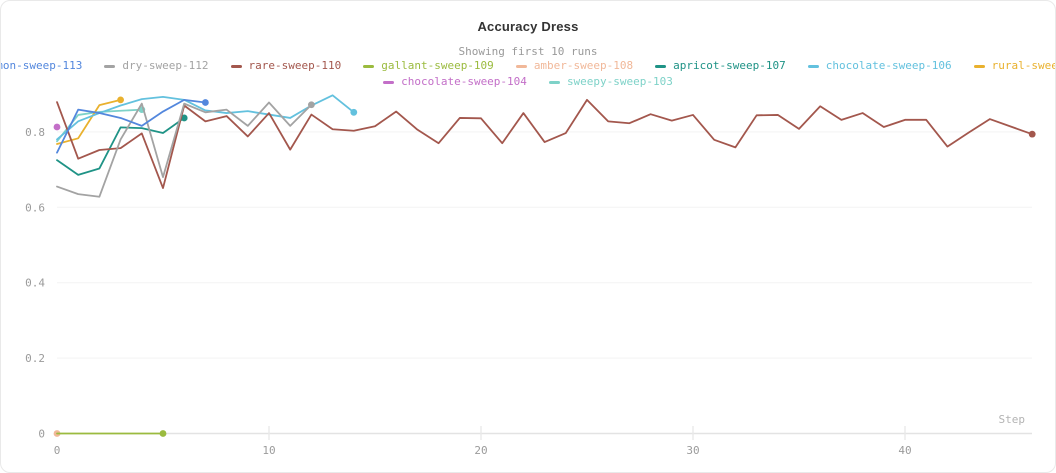 Image resolution: width=1056 pixels, height=473 pixels. I want to click on legend-item-lemon-sweep-113: lemon-sweep-113, so click(42, 66).